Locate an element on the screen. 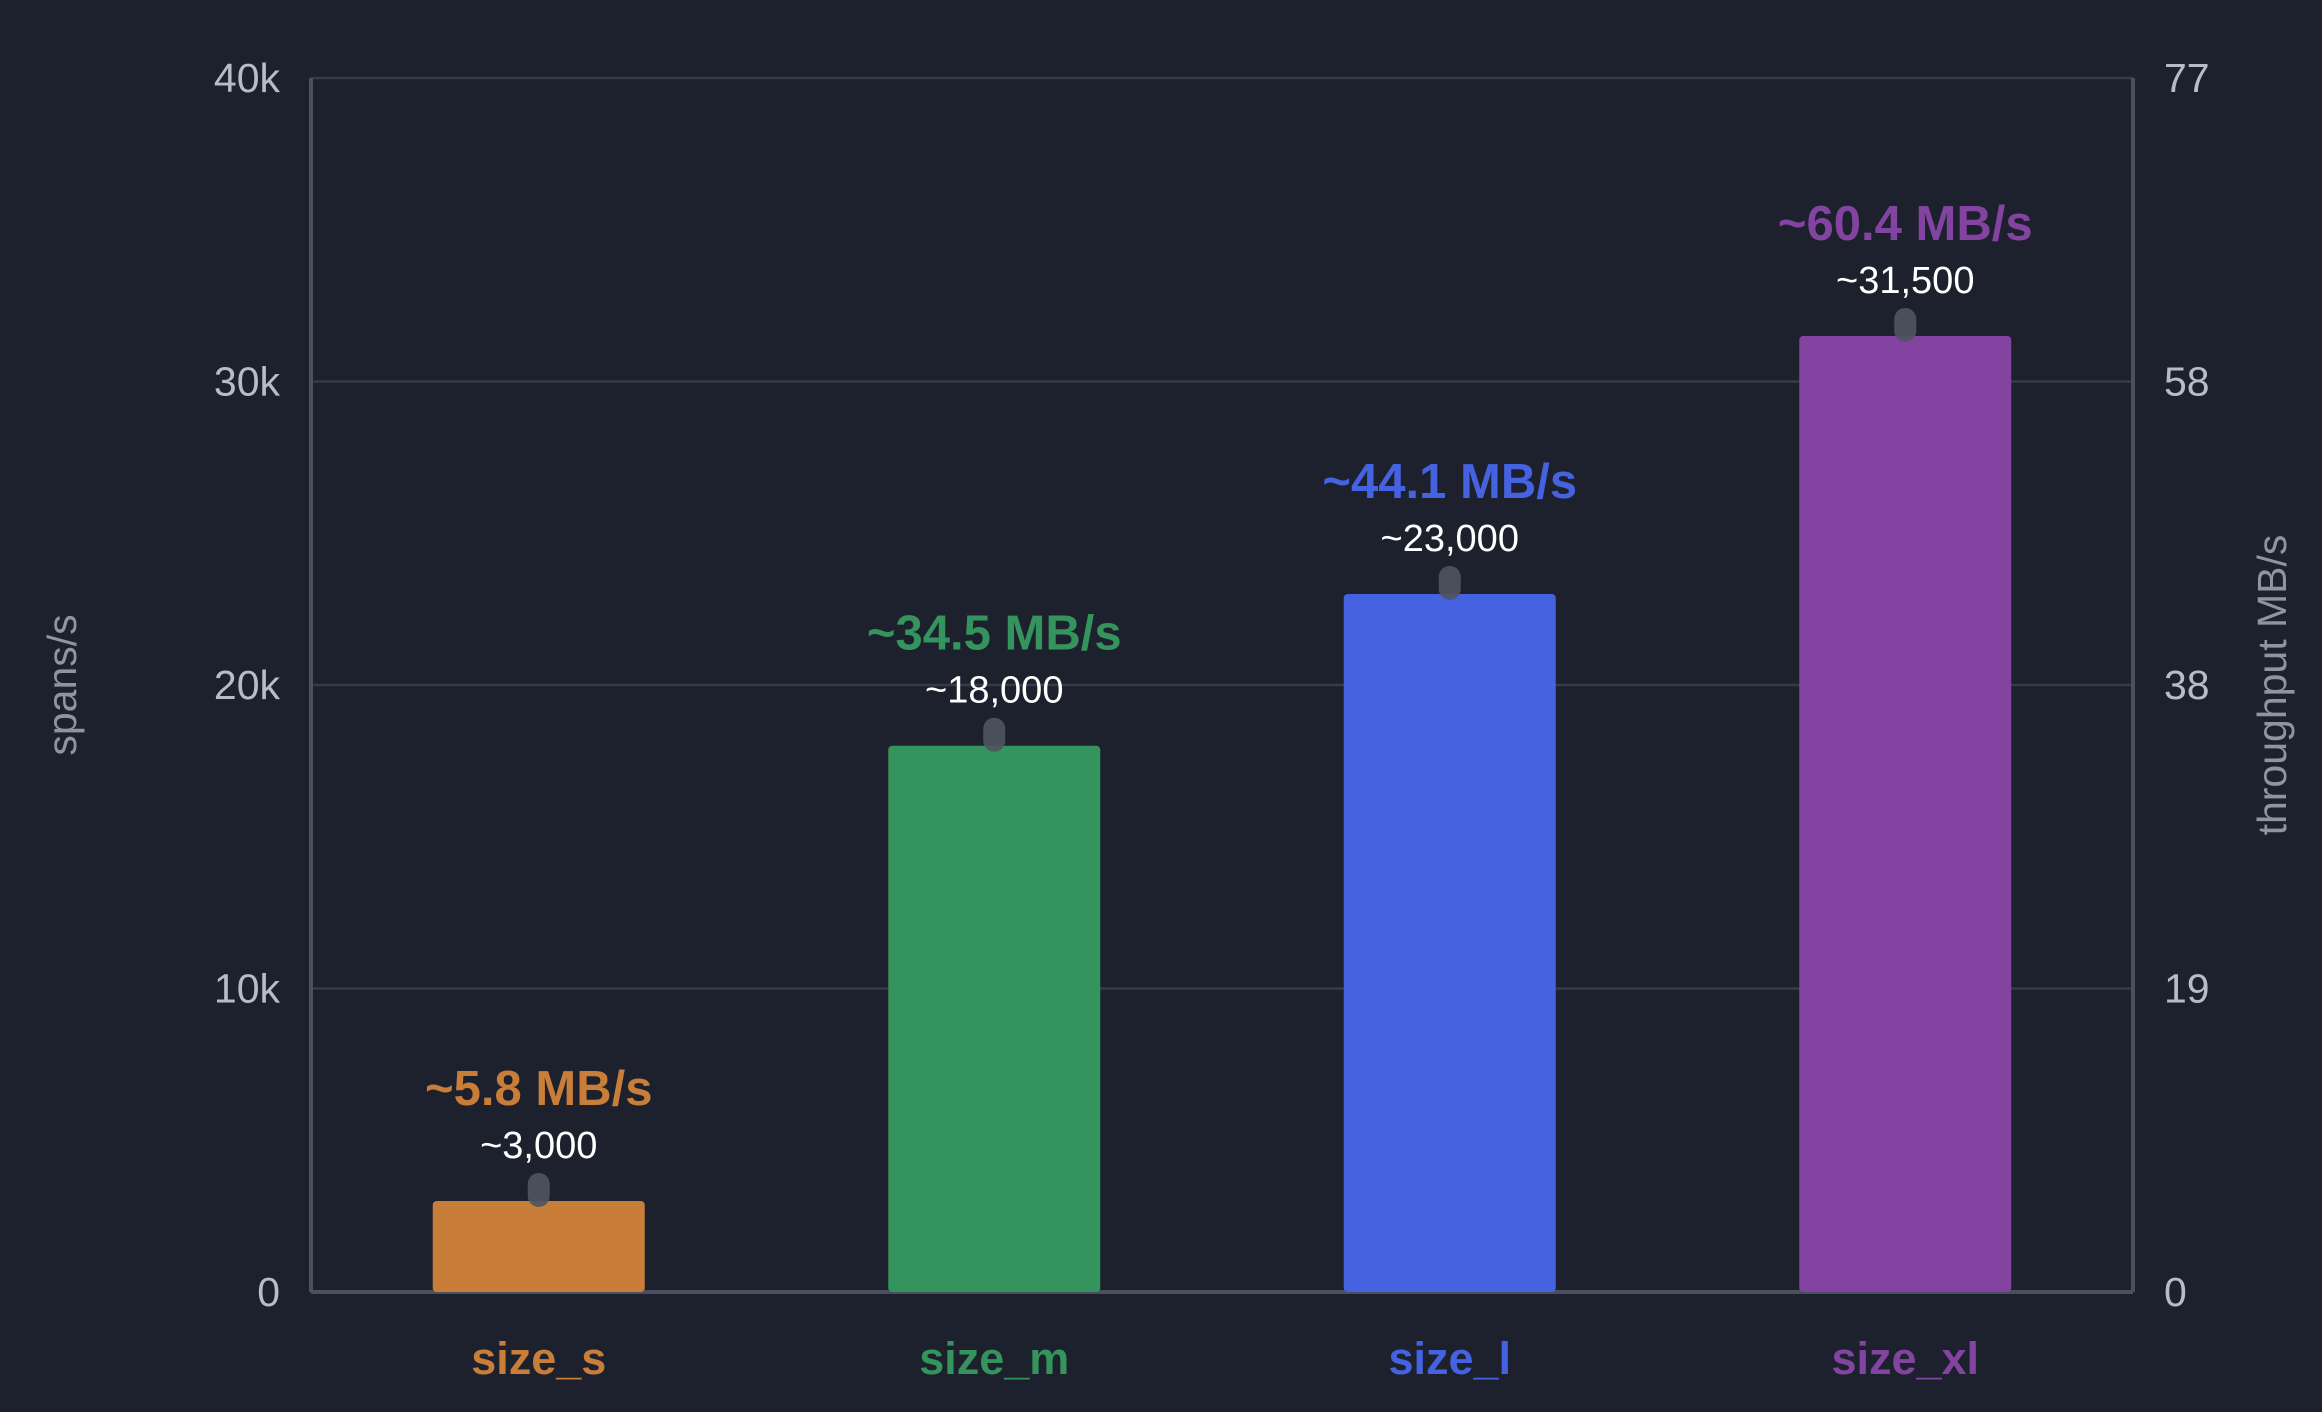  y2-tick-label: 58 is located at coordinates (2187, 382).